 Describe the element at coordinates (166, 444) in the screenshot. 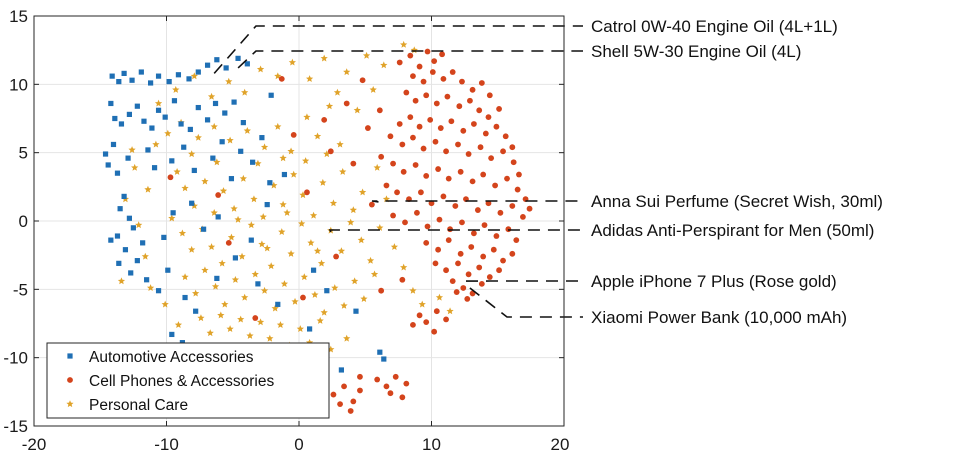

I see `x-tick-label: -10` at that location.